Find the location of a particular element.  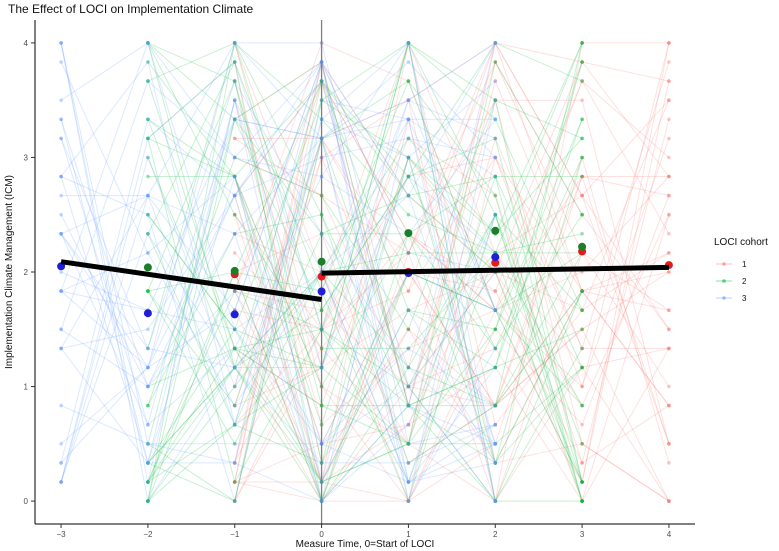

fitted-segments is located at coordinates (364, 280).